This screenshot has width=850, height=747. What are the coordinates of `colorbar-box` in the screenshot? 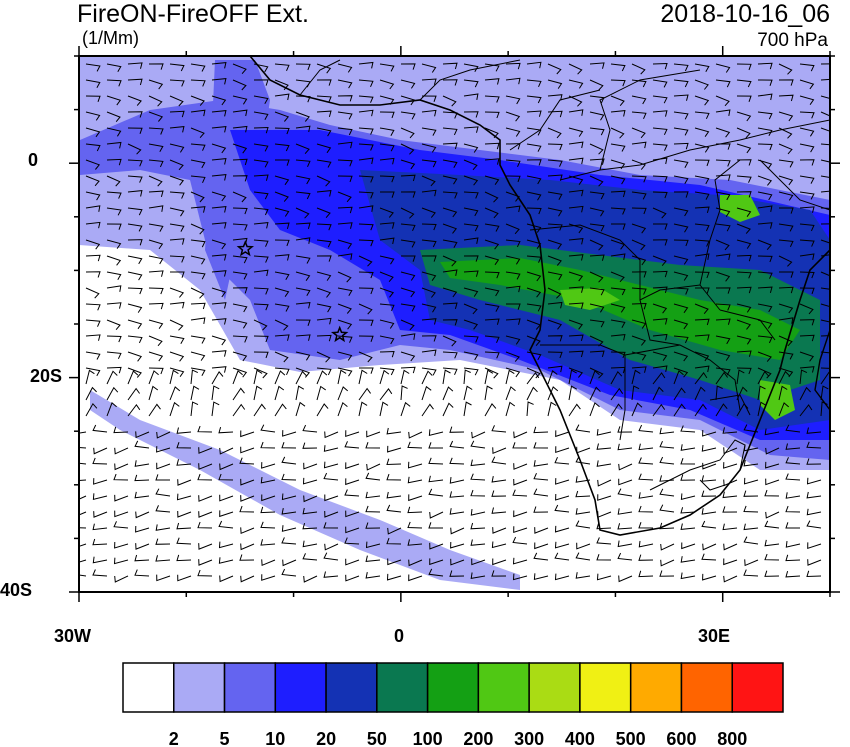 It's located at (351, 687).